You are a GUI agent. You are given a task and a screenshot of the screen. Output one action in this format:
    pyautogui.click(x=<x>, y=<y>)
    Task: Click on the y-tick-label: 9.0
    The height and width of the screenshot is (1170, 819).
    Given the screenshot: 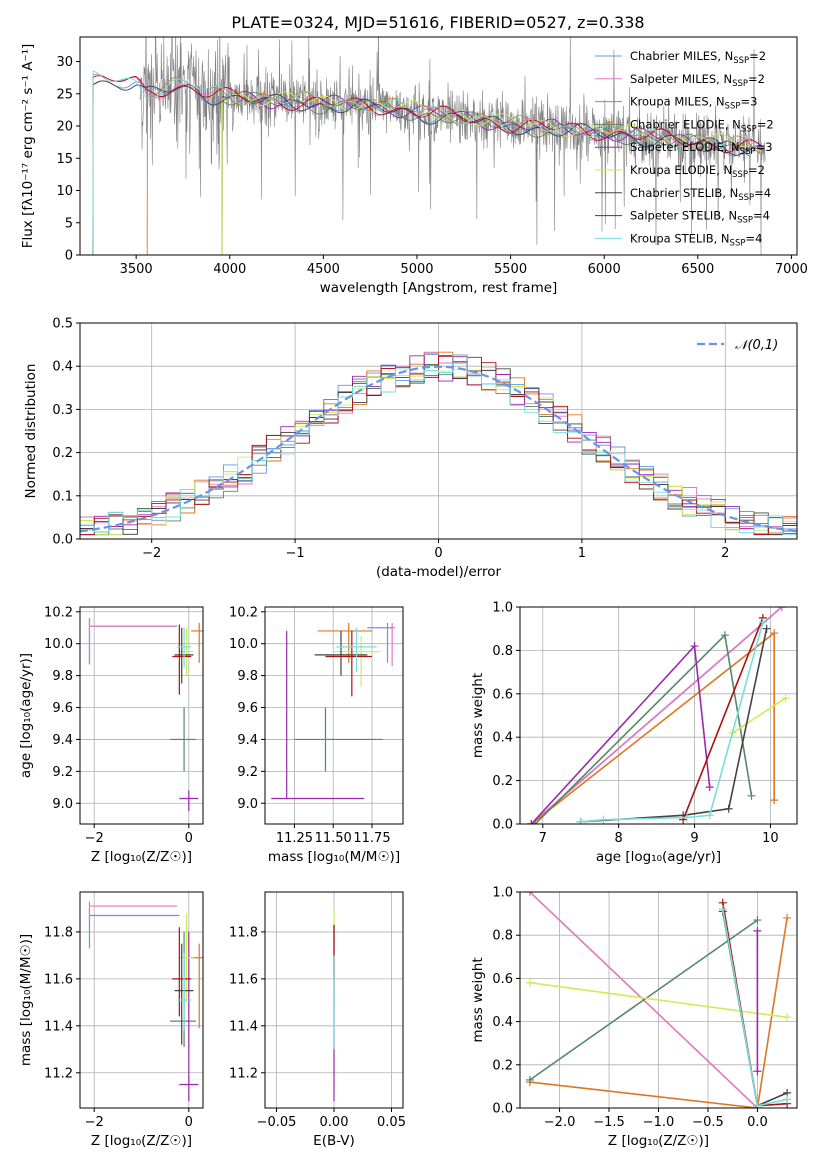 What is the action you would take?
    pyautogui.click(x=62, y=804)
    